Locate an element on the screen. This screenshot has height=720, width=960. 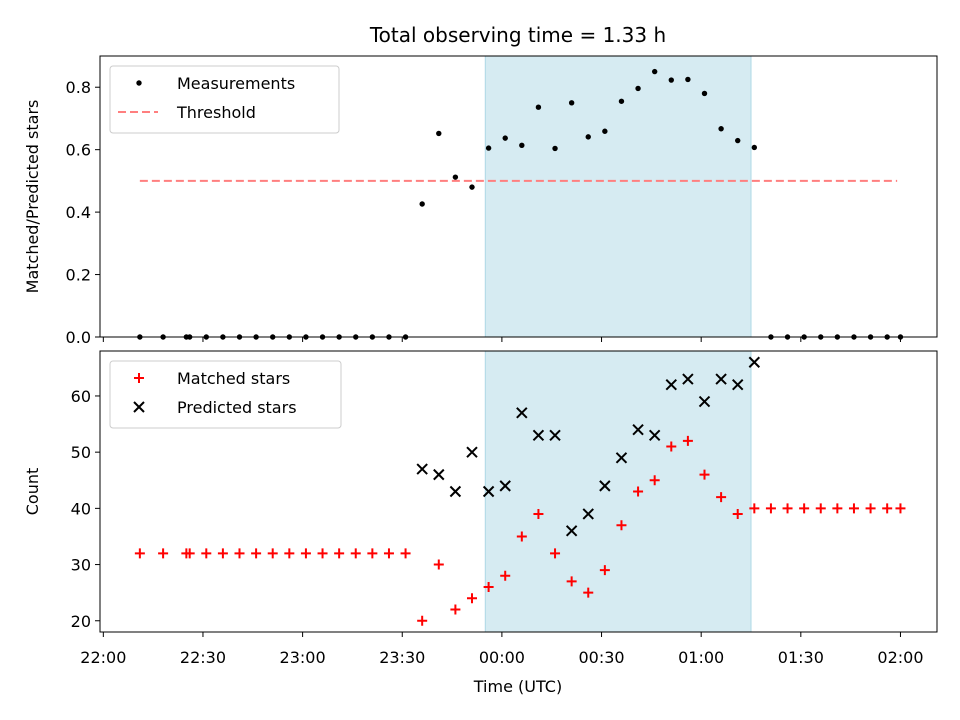
x-tick-label: 22:30 is located at coordinates (203, 657).